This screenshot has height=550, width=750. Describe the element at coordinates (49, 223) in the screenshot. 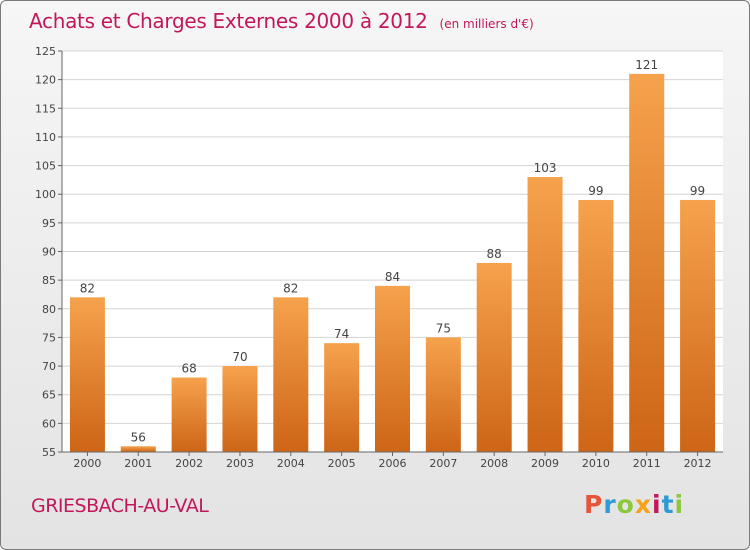

I see `y-tick-label: 95` at that location.